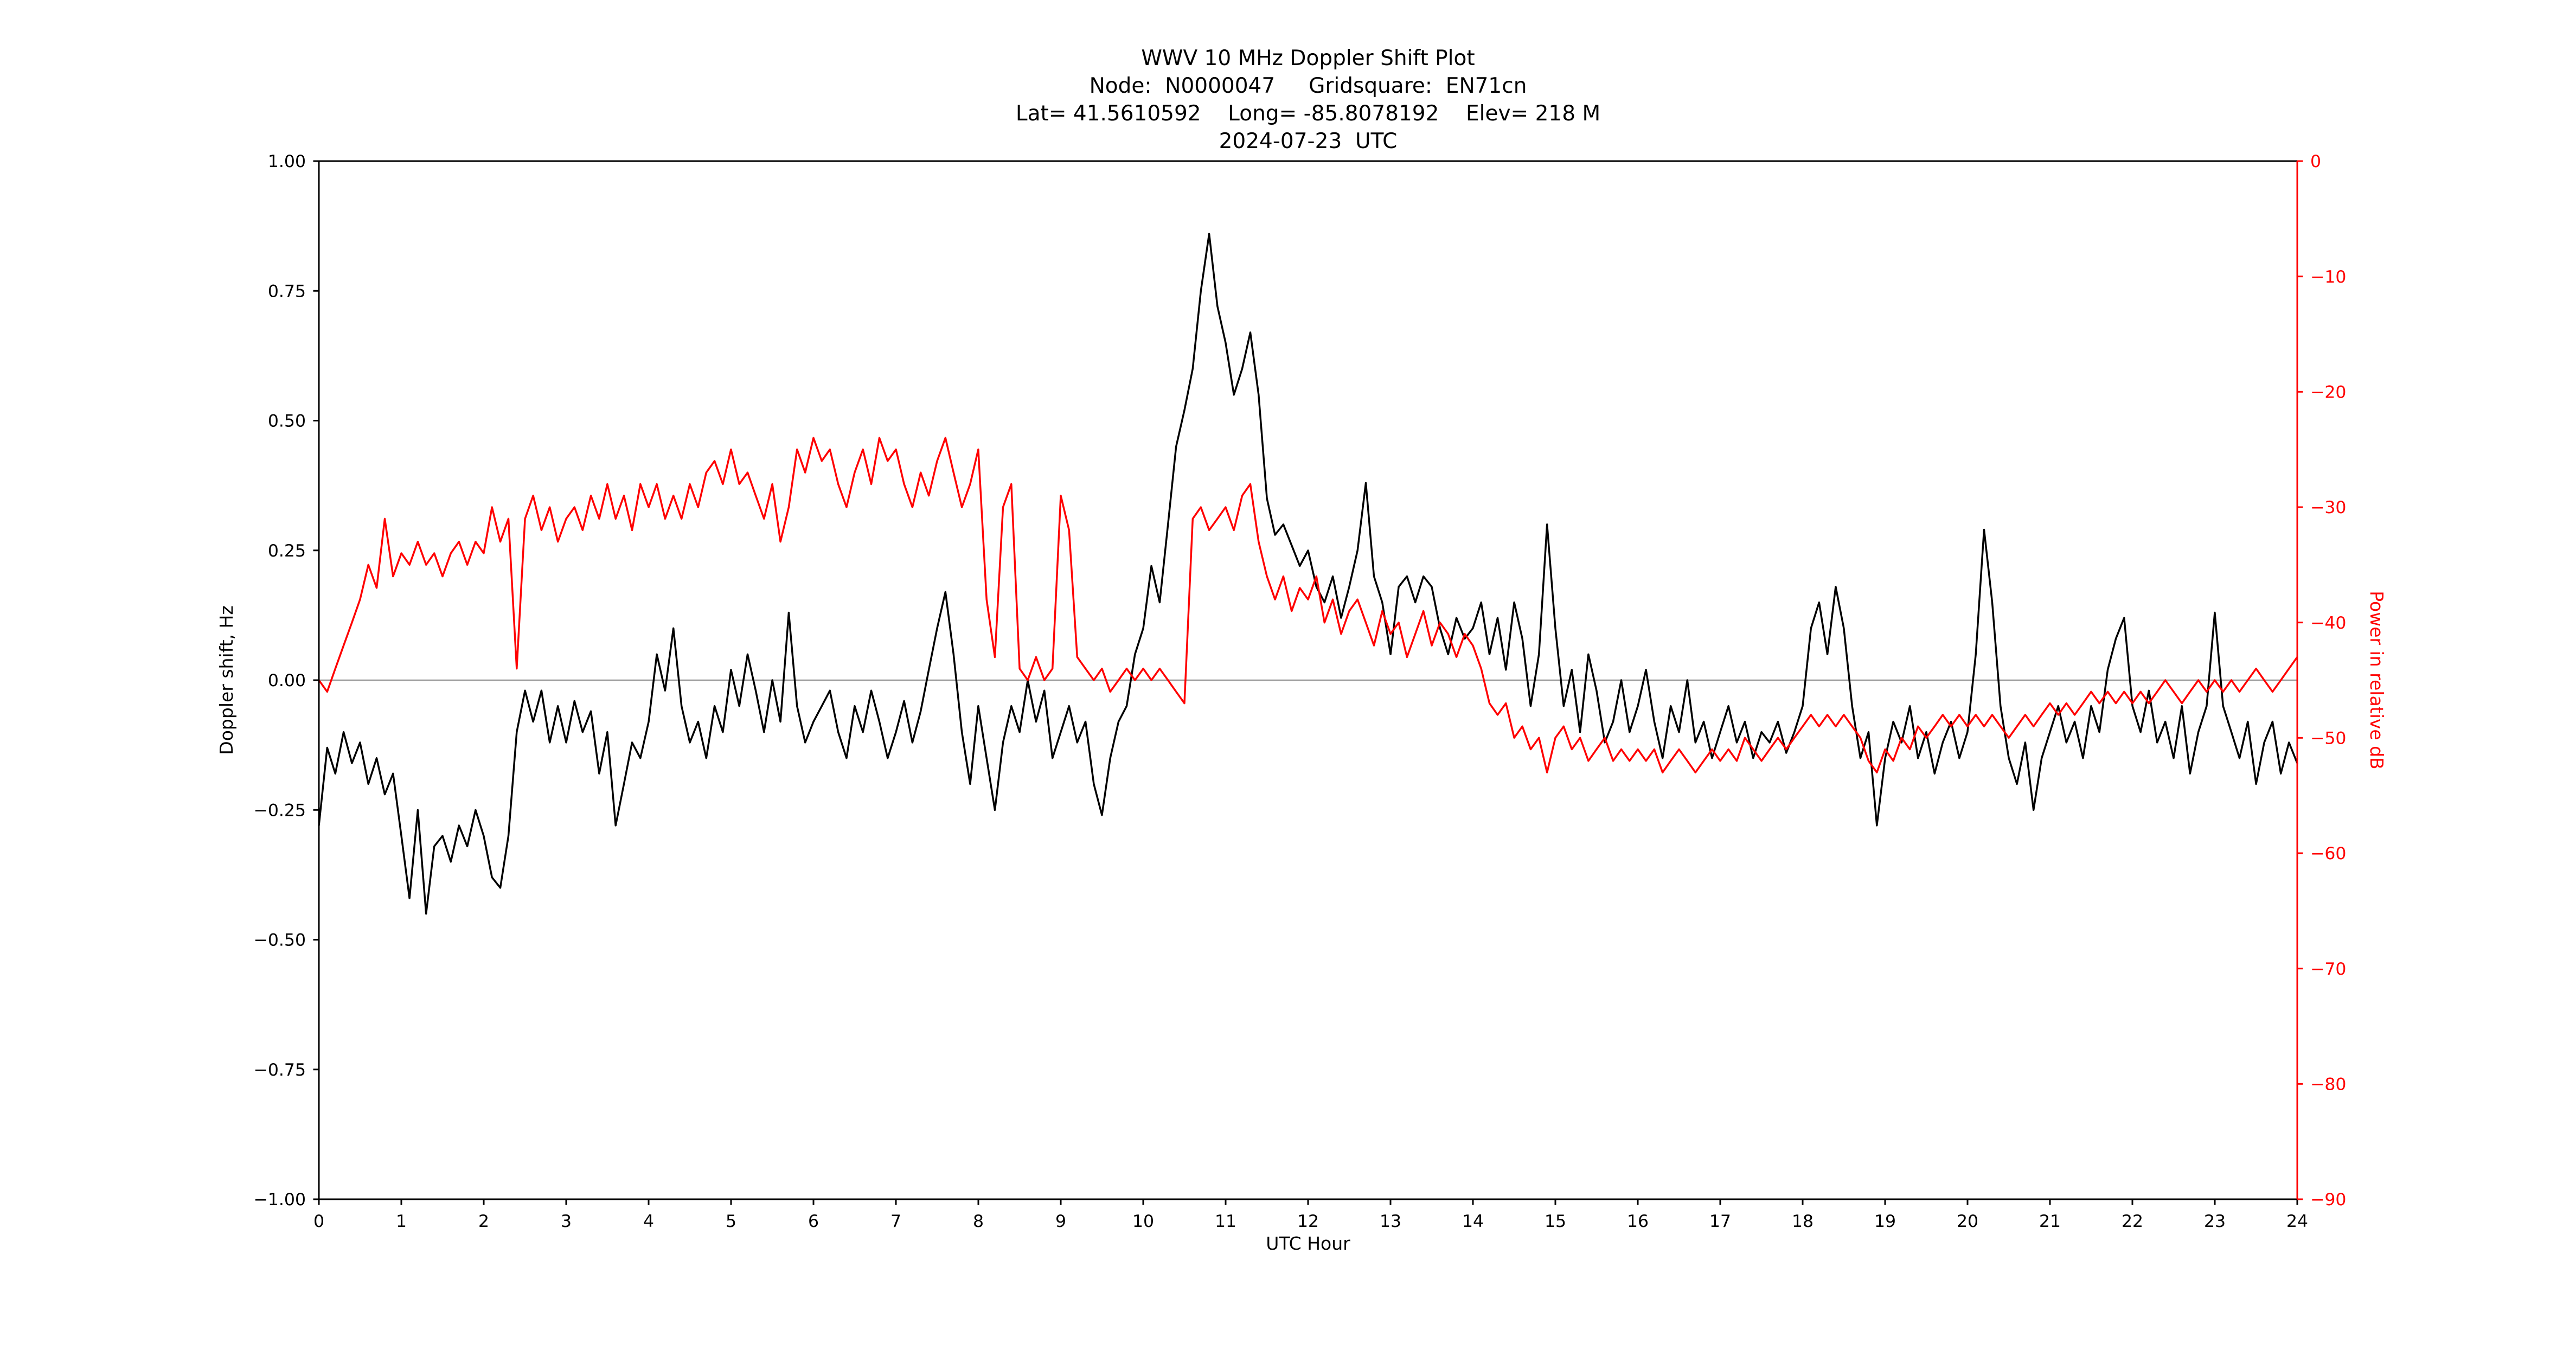 The height and width of the screenshot is (1356, 2576). Describe the element at coordinates (566, 1221) in the screenshot. I see `x-tick-label: 3` at that location.